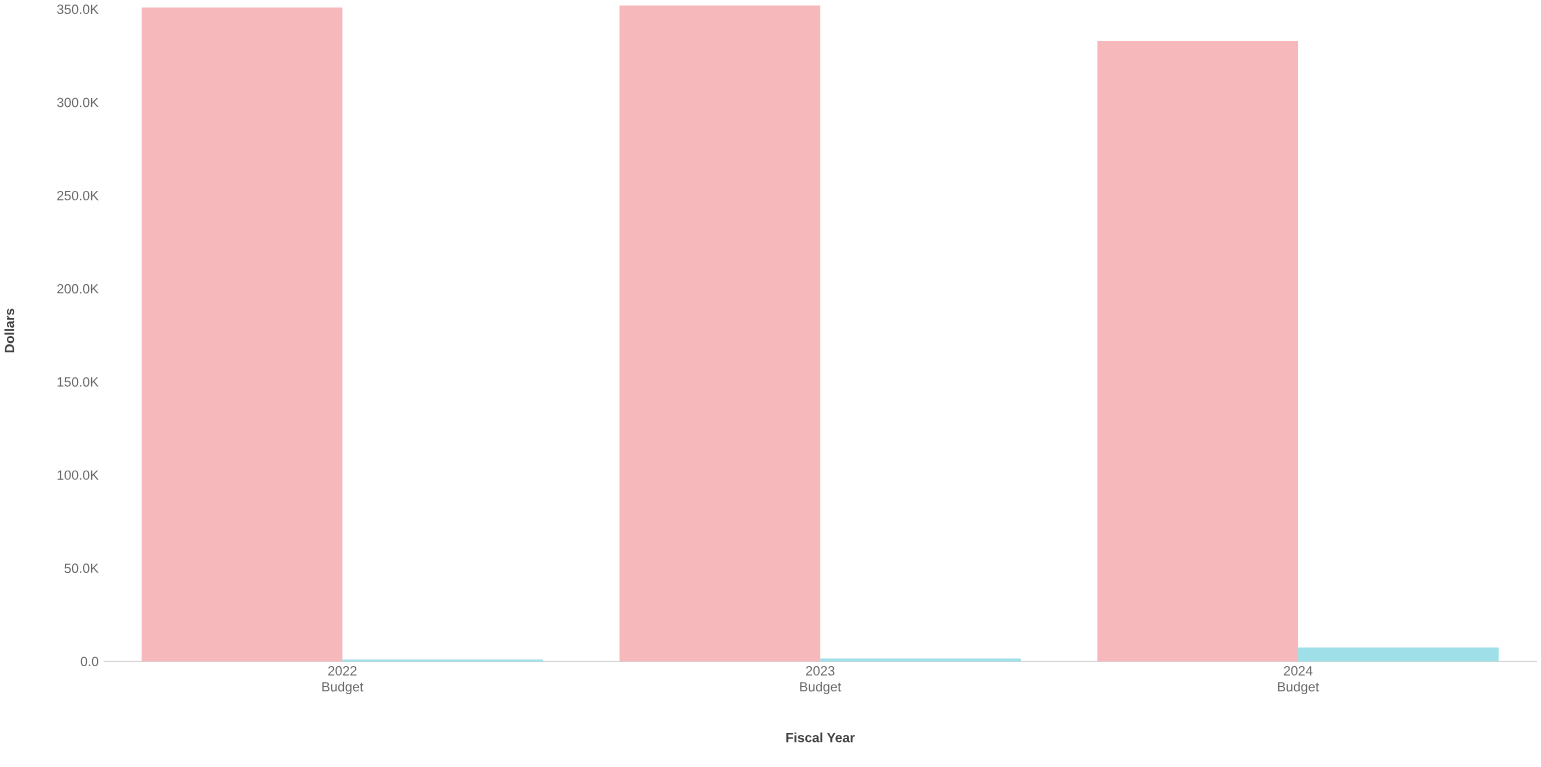 The height and width of the screenshot is (767, 1541). I want to click on x-tick-label: 2024 Budget, so click(1299, 680).